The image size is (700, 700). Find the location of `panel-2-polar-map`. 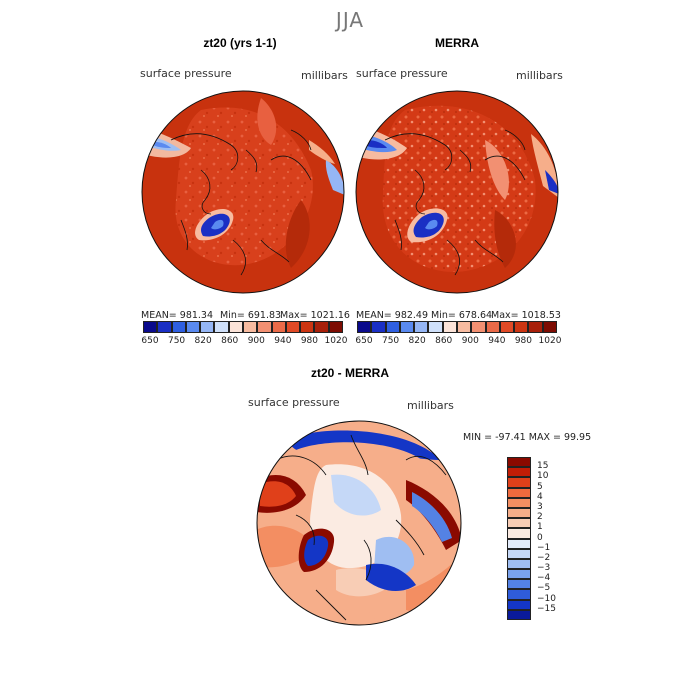

panel-2-polar-map is located at coordinates (457, 192).